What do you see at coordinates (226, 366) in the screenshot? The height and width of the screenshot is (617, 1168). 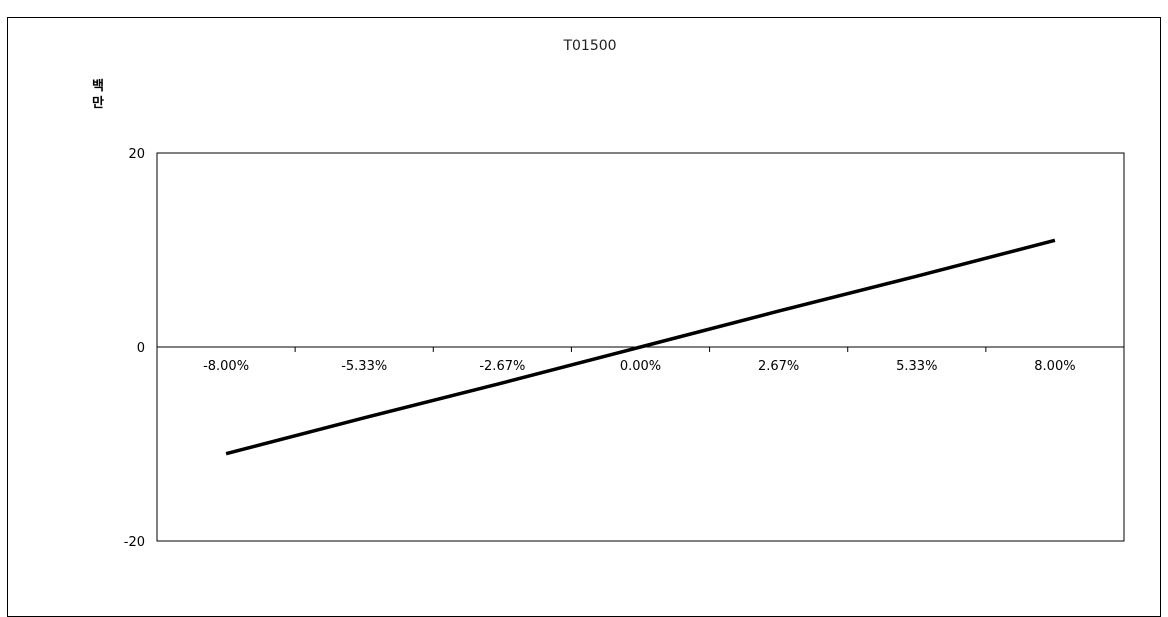 I see `x-tick-label: -8.00%` at bounding box center [226, 366].